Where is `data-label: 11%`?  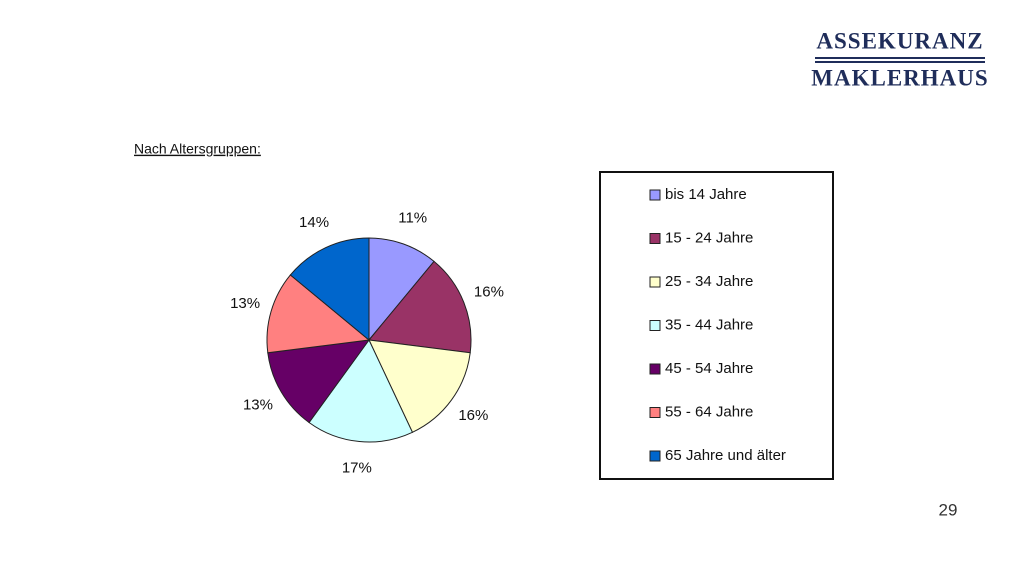
data-label: 11% is located at coordinates (412, 218).